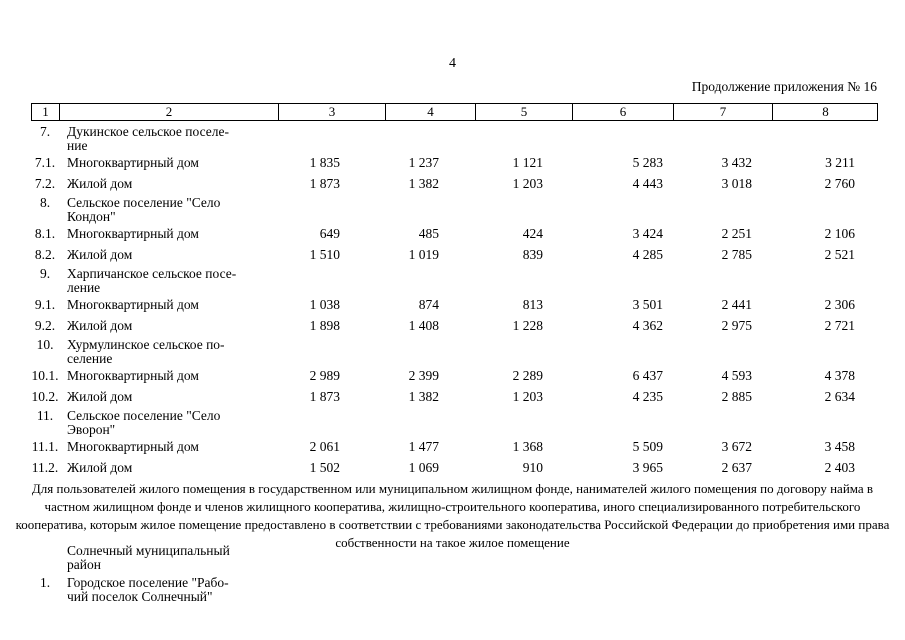  Describe the element at coordinates (839, 254) in the screenshot. I see `row-value: 2 521` at that location.